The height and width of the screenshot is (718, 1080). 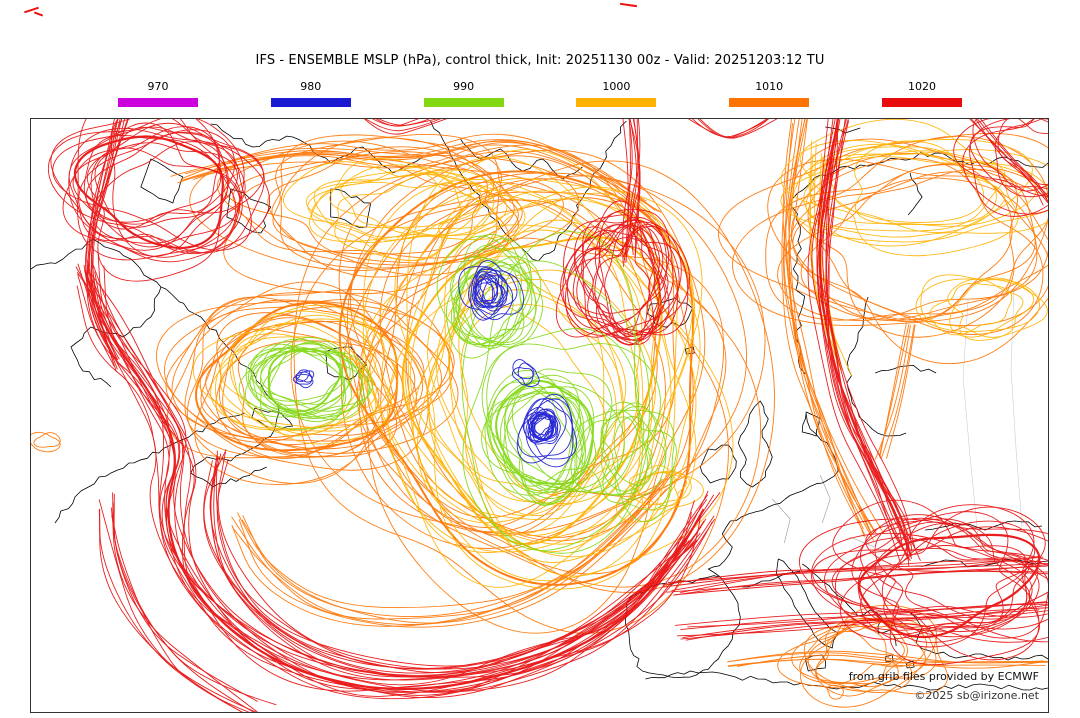 What do you see at coordinates (540, 93) in the screenshot?
I see `pressure-legend: 970 980 990 1000 1010 1020` at bounding box center [540, 93].